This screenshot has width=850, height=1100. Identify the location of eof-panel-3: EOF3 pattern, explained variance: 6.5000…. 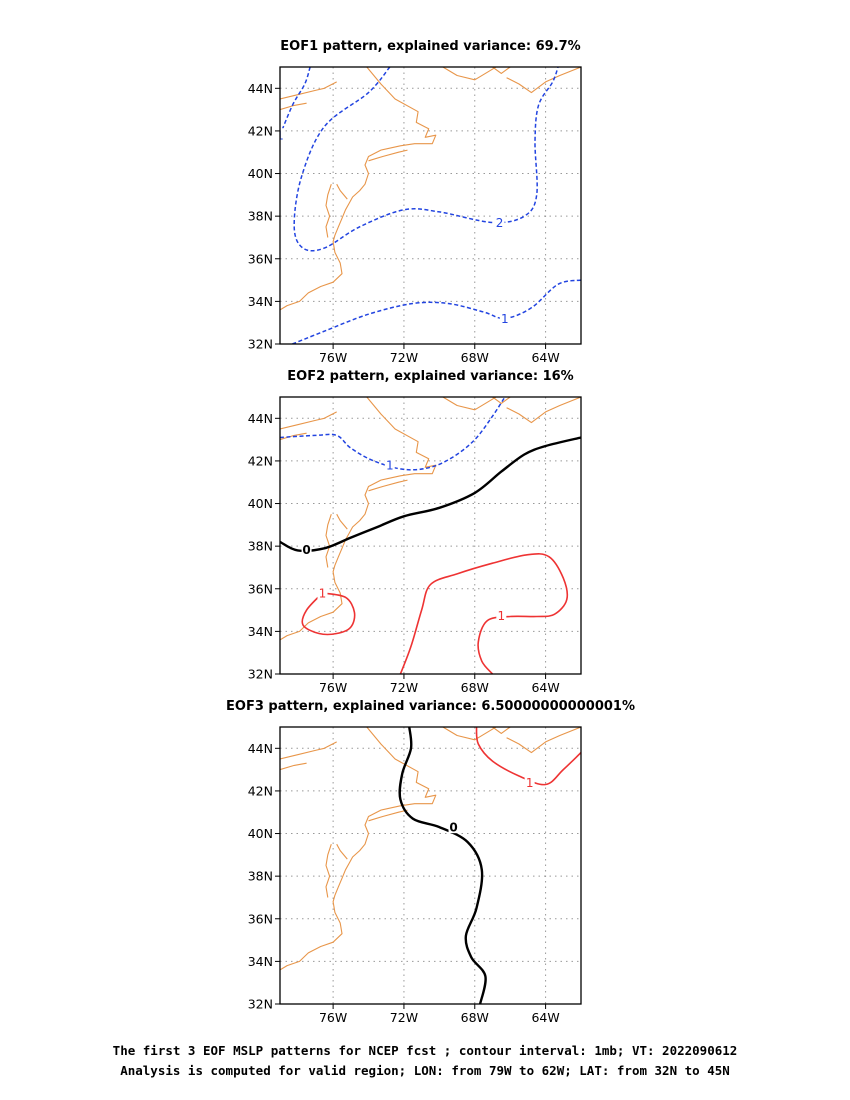
(430, 862).